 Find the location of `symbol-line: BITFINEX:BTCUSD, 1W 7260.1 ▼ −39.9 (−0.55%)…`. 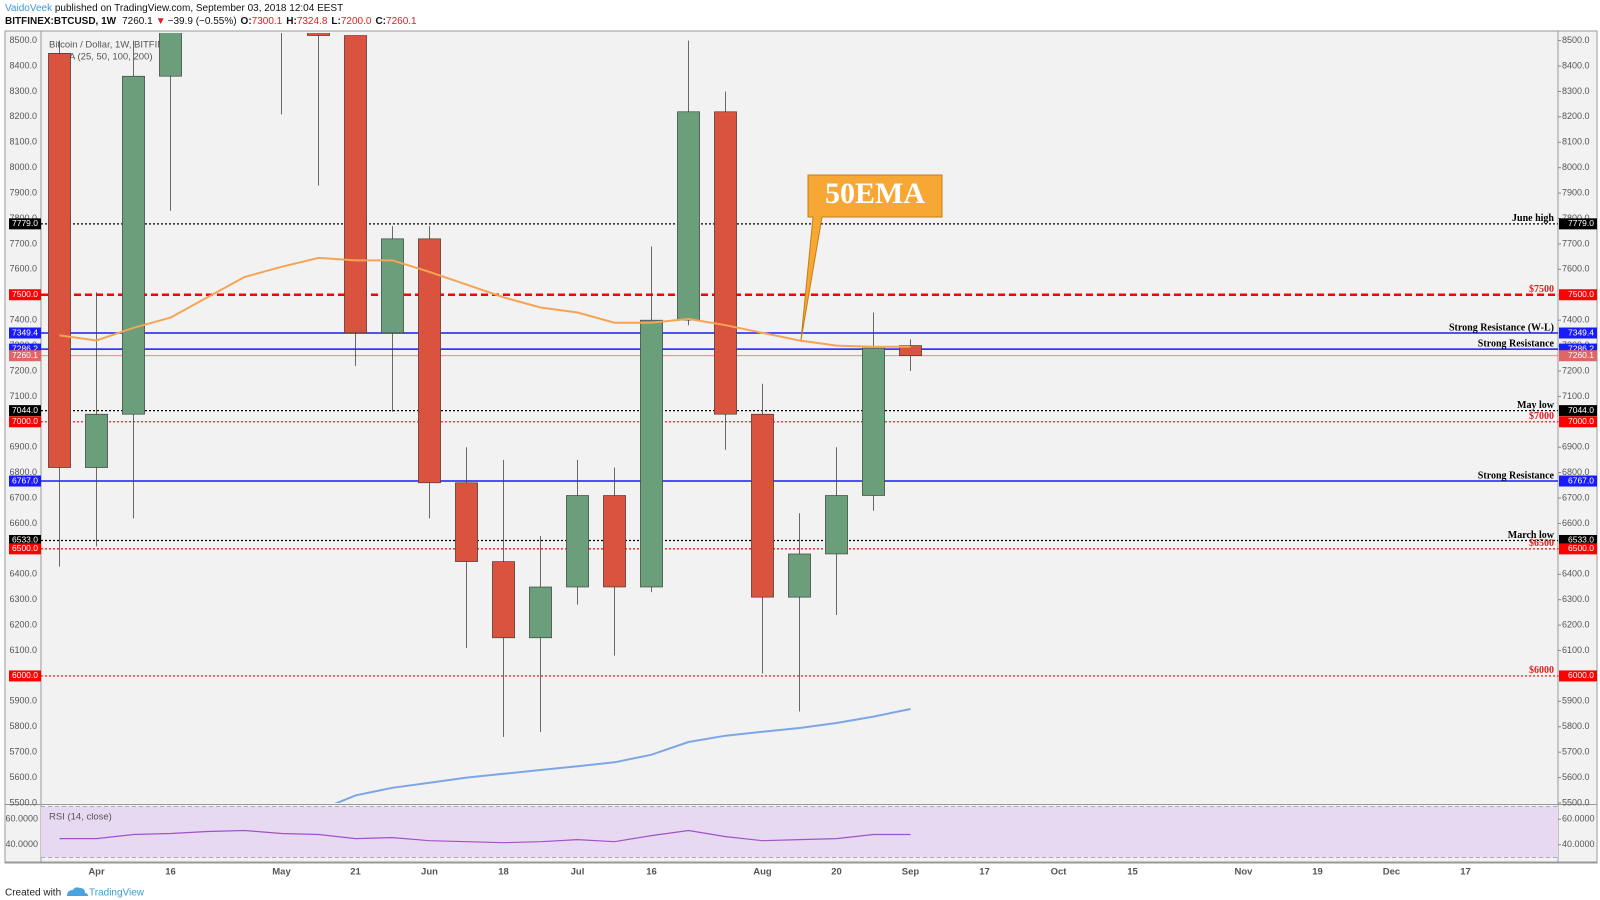

symbol-line: BITFINEX:BTCUSD, 1W 7260.1 ▼ −39.9 (−0.55%)… is located at coordinates (211, 21).